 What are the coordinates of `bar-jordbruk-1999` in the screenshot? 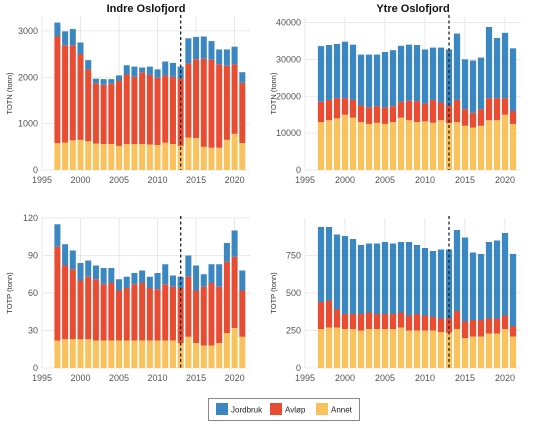 It's located at (337, 71).